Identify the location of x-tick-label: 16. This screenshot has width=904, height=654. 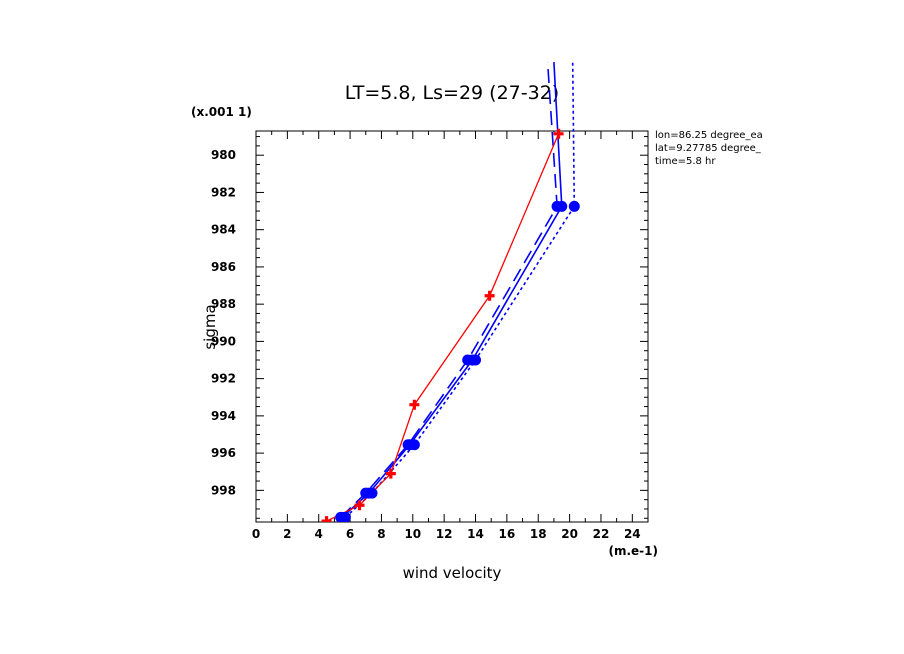
(507, 534).